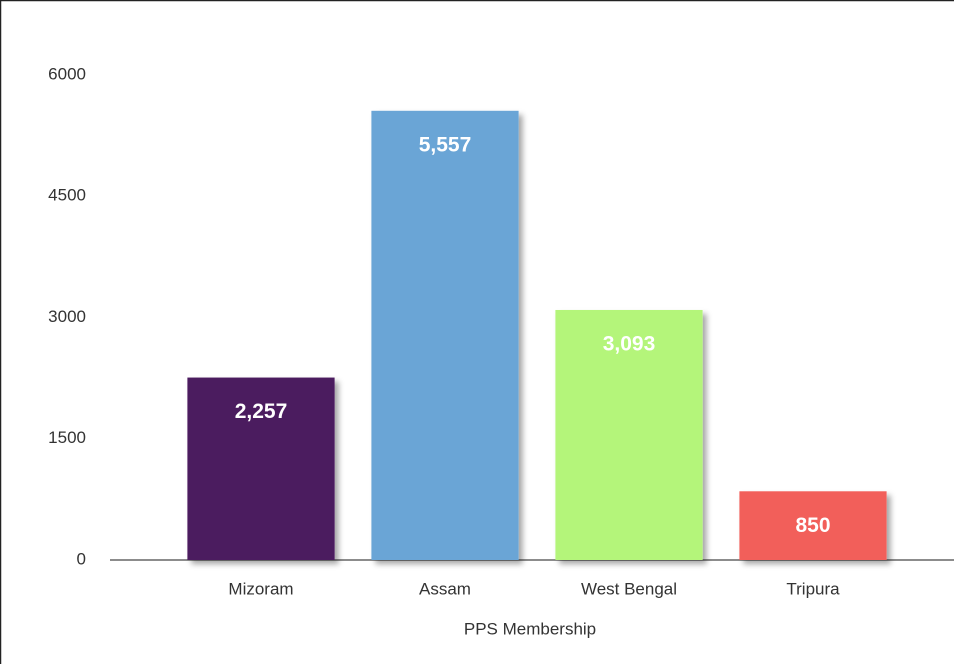  Describe the element at coordinates (813, 588) in the screenshot. I see `x-tick-label: Tripura` at that location.